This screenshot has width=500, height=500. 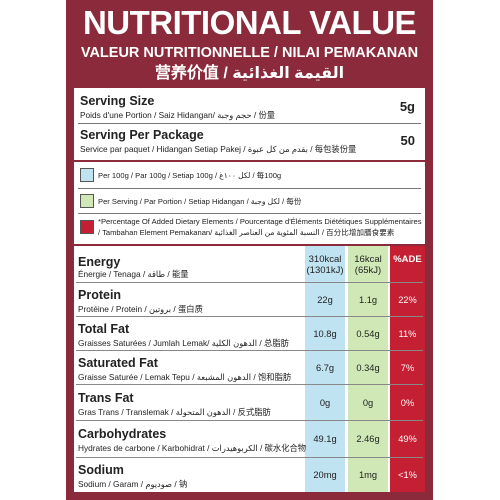 What do you see at coordinates (106, 398) in the screenshot?
I see `nutrient-name: Trans Fat` at bounding box center [106, 398].